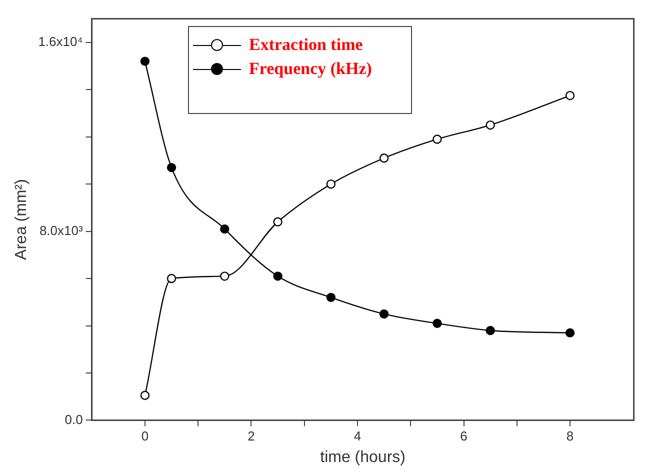  Describe the element at coordinates (145, 436) in the screenshot. I see `x-tick-label: 0` at that location.